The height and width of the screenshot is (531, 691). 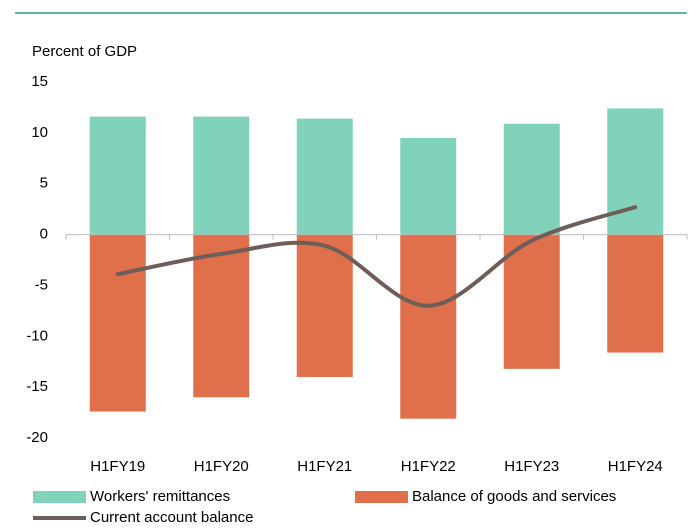 What do you see at coordinates (37, 437) in the screenshot?
I see `y-tick-label: -20` at bounding box center [37, 437].